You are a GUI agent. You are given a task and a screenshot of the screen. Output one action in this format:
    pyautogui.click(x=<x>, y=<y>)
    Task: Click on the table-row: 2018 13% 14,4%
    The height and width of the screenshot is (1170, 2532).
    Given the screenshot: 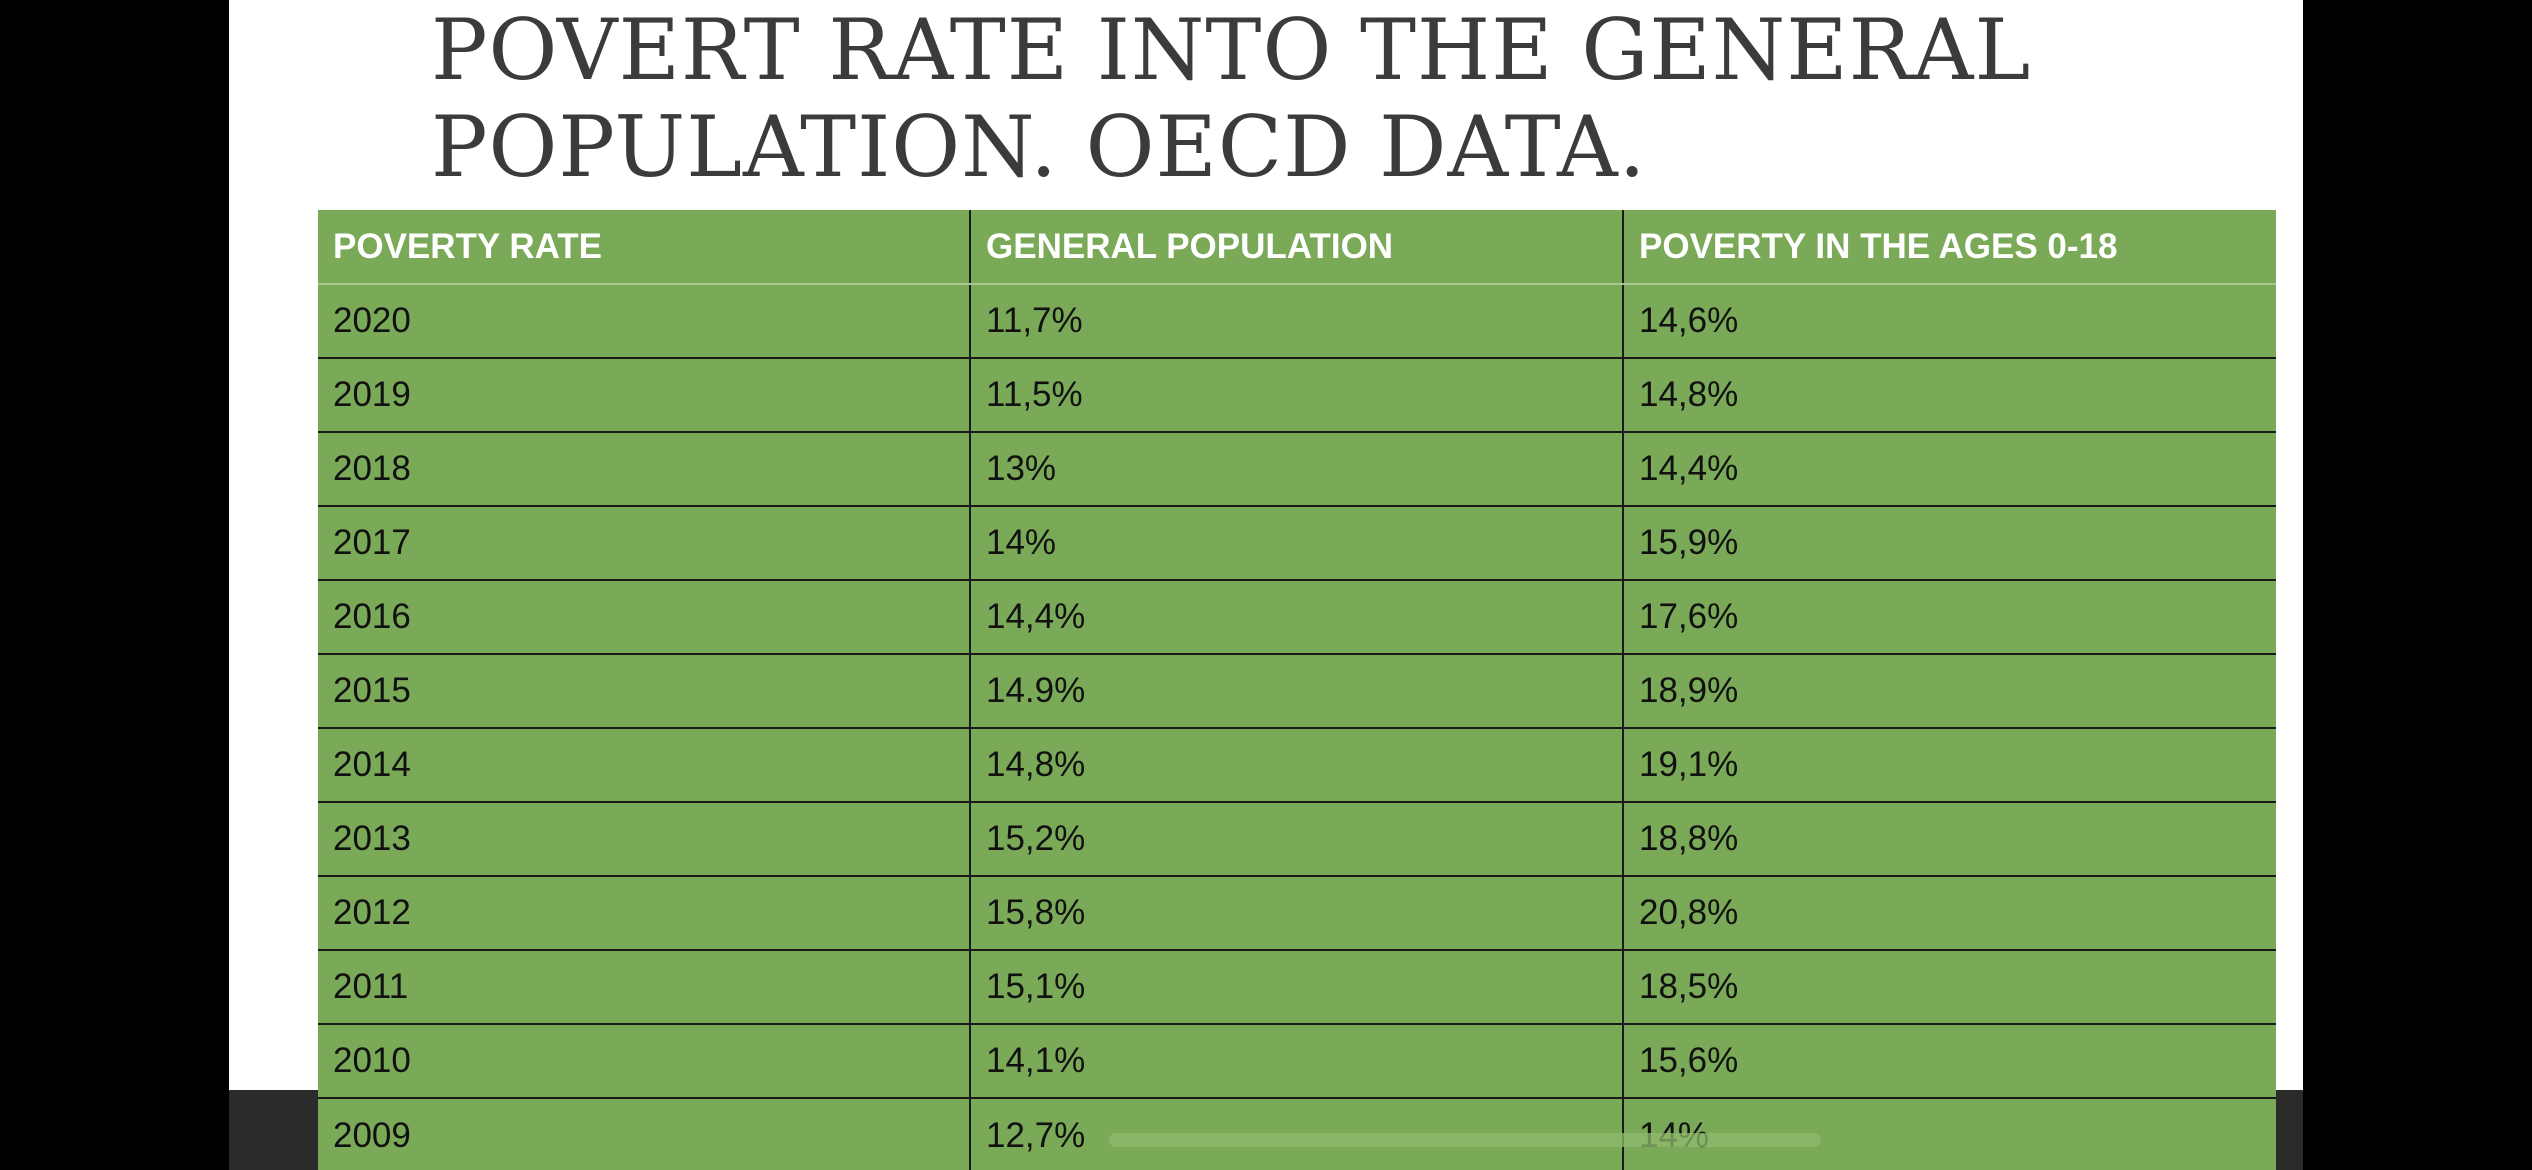 What is the action you would take?
    pyautogui.click(x=1297, y=468)
    